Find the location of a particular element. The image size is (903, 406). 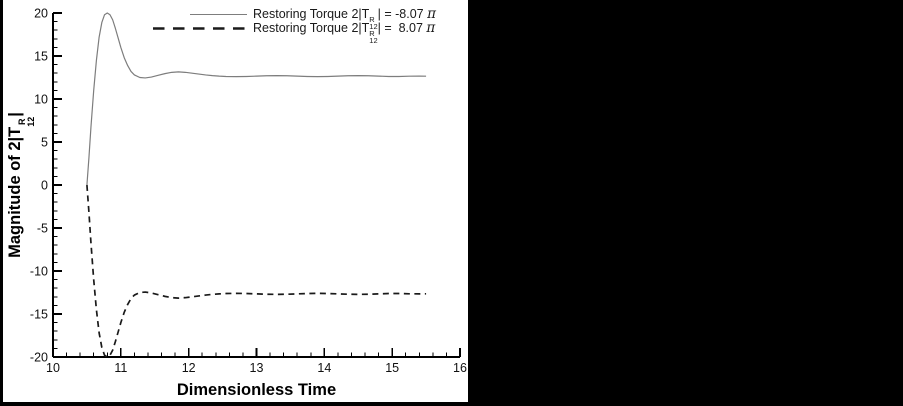

legend-label: Restoring Torque 2|T R 12 | = 8.07 π is located at coordinates (344, 32).